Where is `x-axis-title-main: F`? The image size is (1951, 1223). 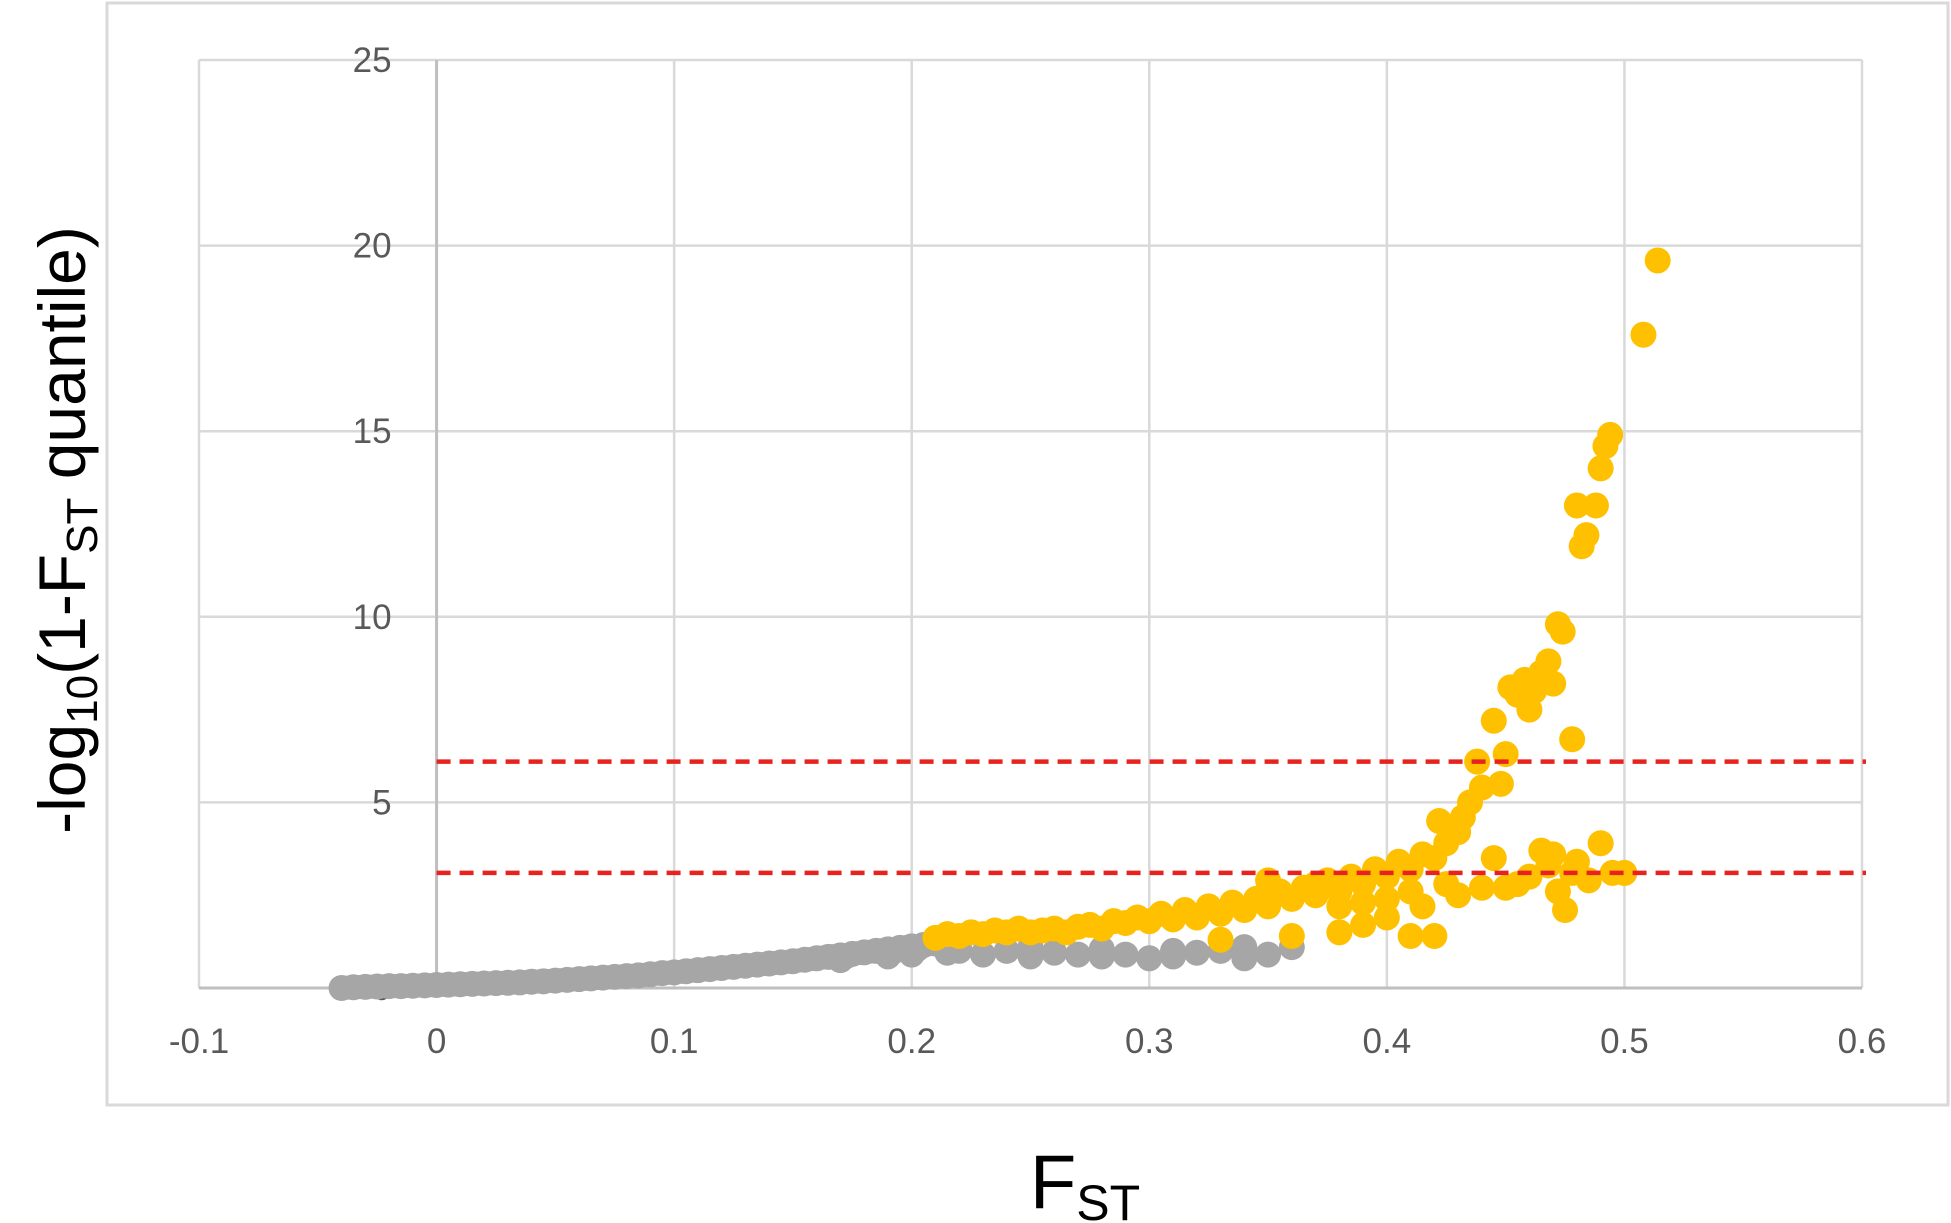
x-axis-title-main: F is located at coordinates (1053, 1181).